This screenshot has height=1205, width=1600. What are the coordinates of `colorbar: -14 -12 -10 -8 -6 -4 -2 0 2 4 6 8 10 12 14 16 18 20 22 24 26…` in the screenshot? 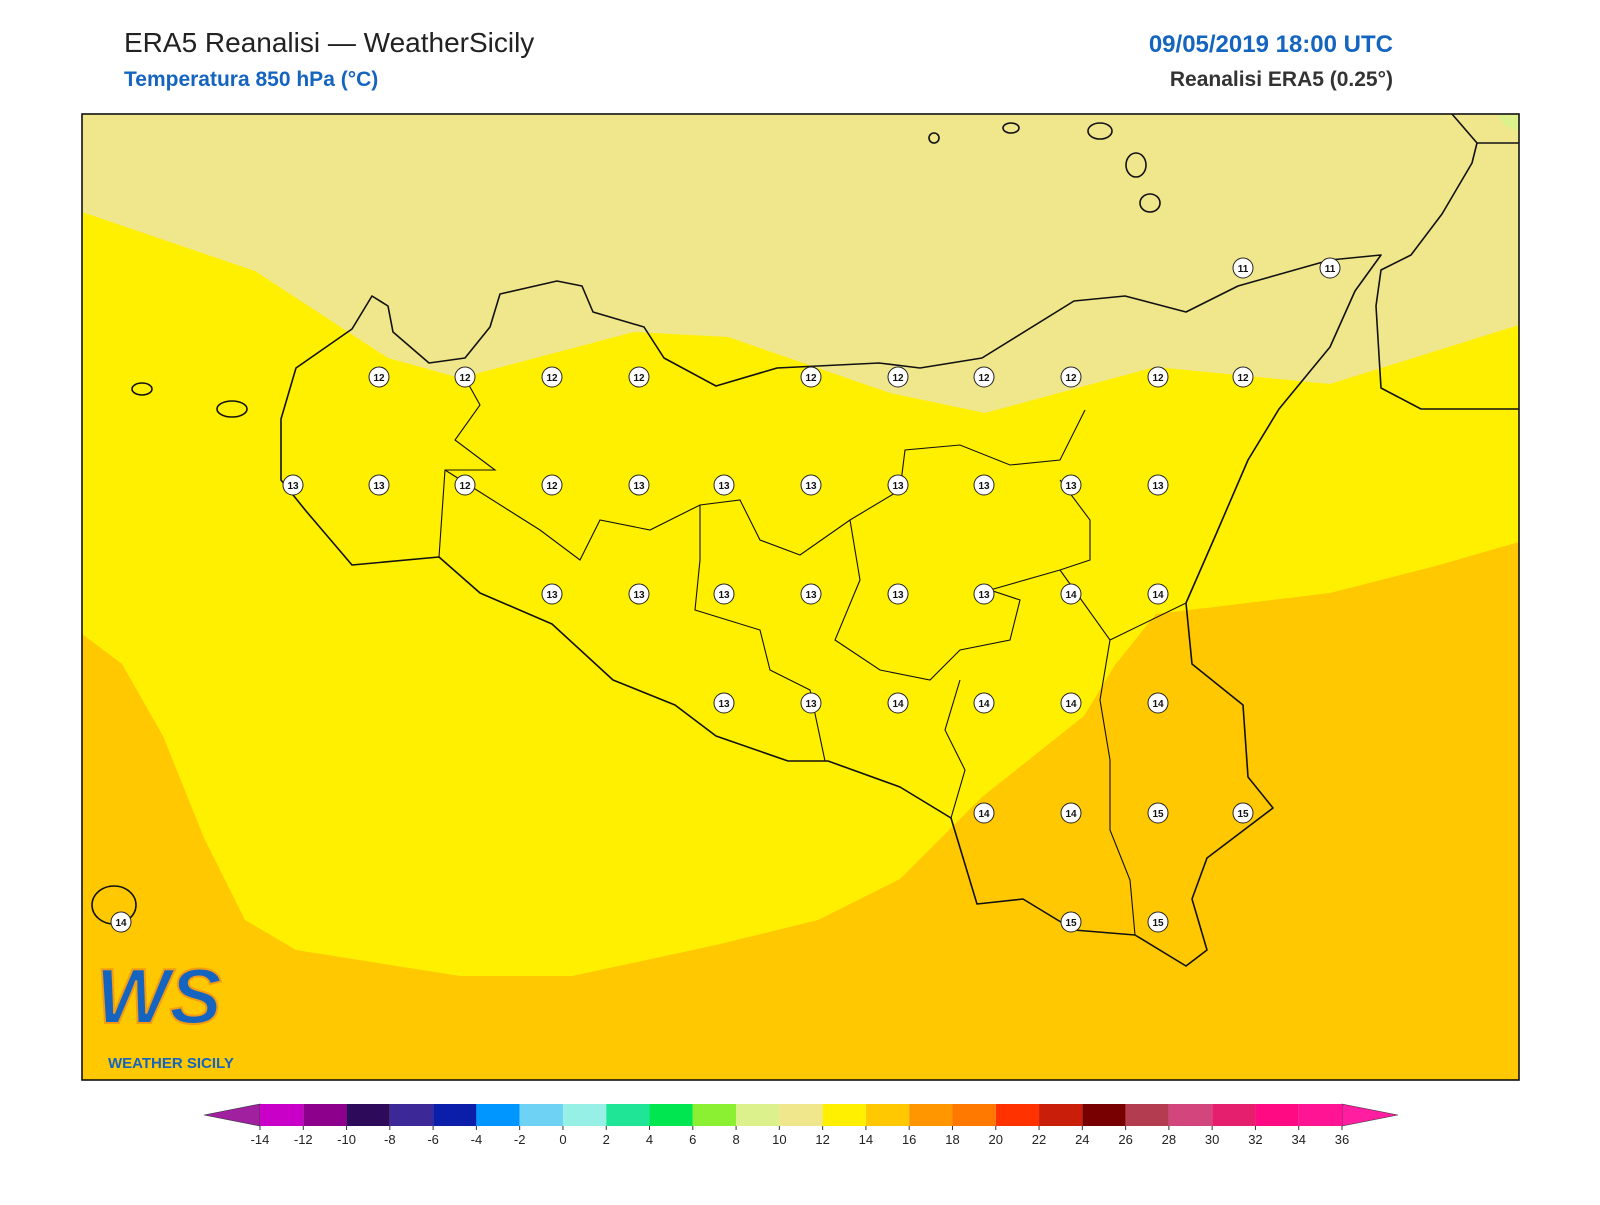 It's located at (801, 1125).